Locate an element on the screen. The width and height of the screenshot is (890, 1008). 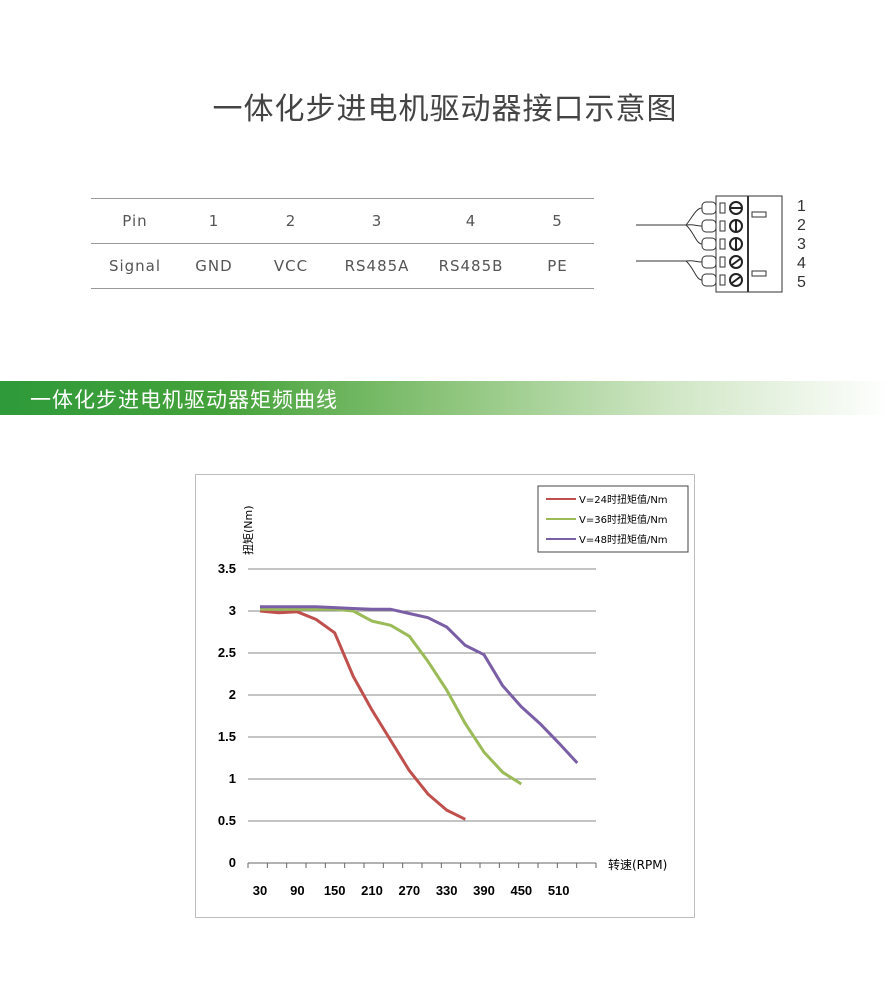
table-cell: RS485A is located at coordinates (377, 266).